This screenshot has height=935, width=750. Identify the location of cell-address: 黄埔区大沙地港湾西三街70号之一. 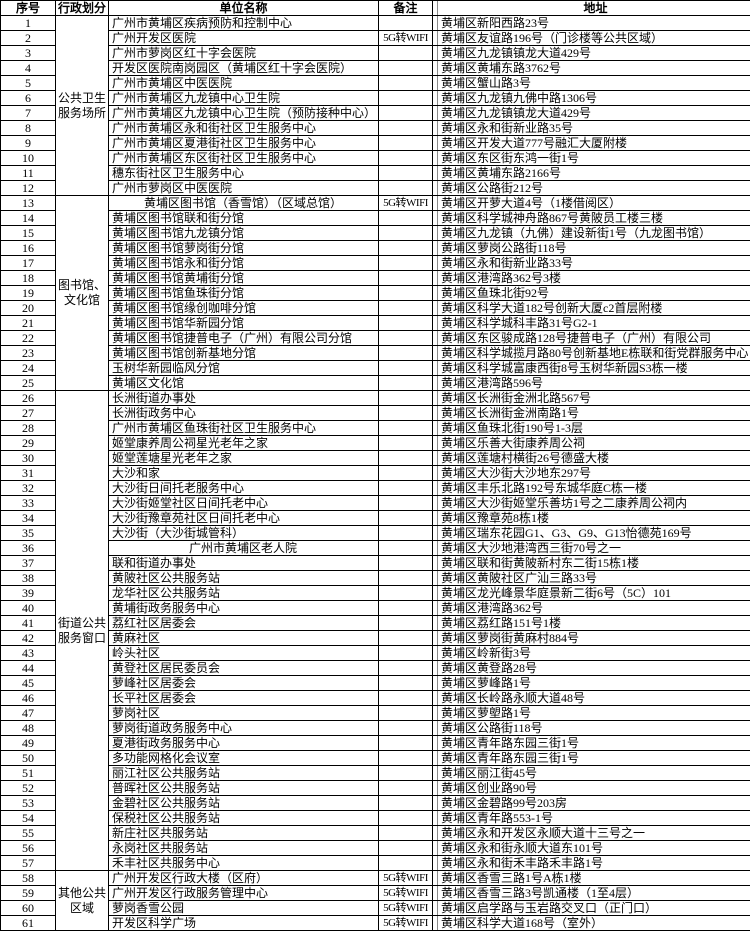
(591, 548).